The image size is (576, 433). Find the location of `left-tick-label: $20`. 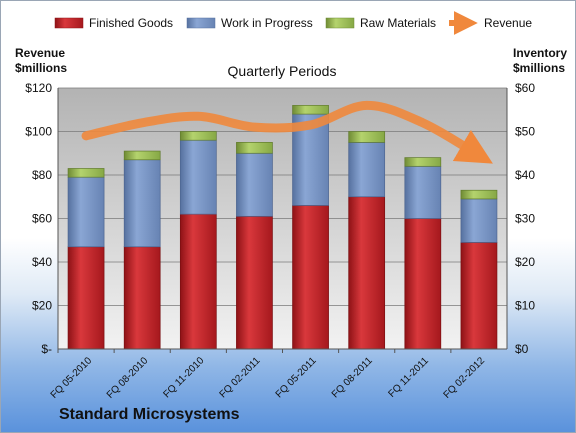

left-tick-label: $20 is located at coordinates (42, 306).